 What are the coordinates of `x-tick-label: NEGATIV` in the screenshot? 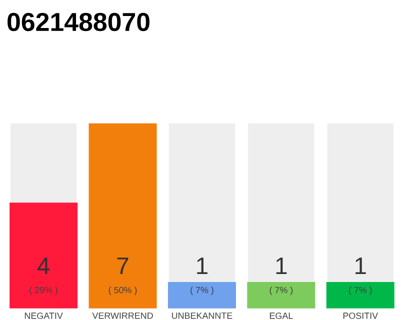 It's located at (43, 315).